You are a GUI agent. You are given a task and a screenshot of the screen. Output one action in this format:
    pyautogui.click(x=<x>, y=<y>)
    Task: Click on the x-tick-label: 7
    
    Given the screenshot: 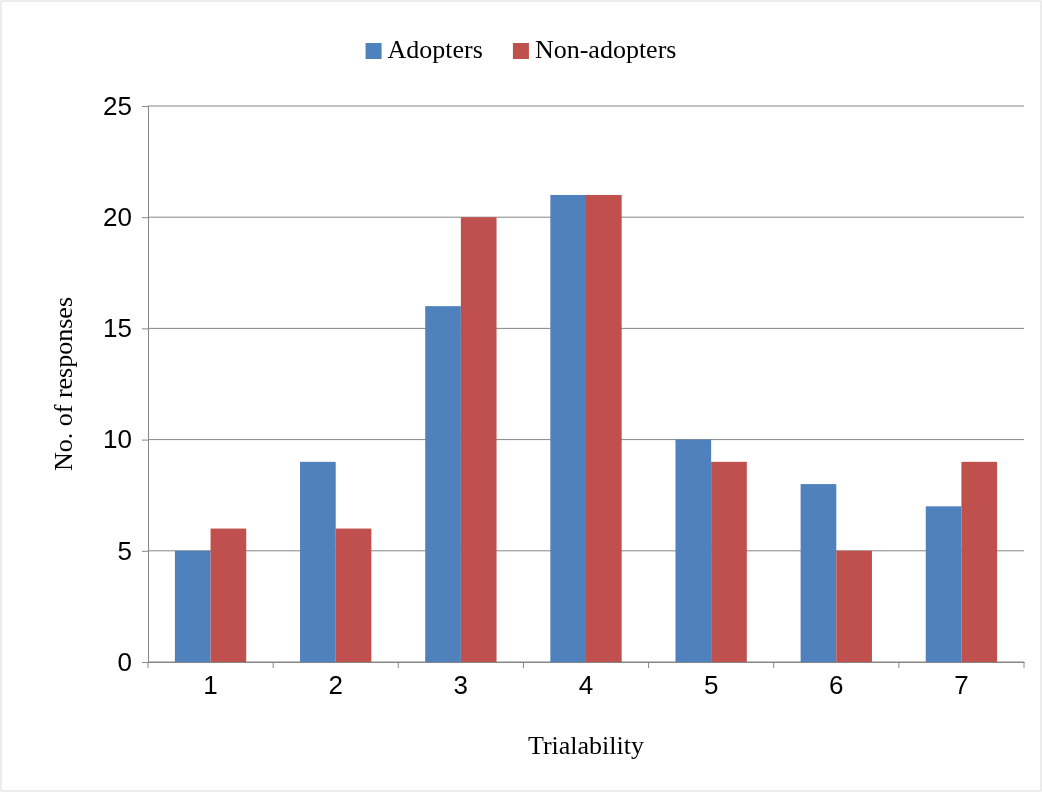 What is the action you would take?
    pyautogui.click(x=961, y=685)
    